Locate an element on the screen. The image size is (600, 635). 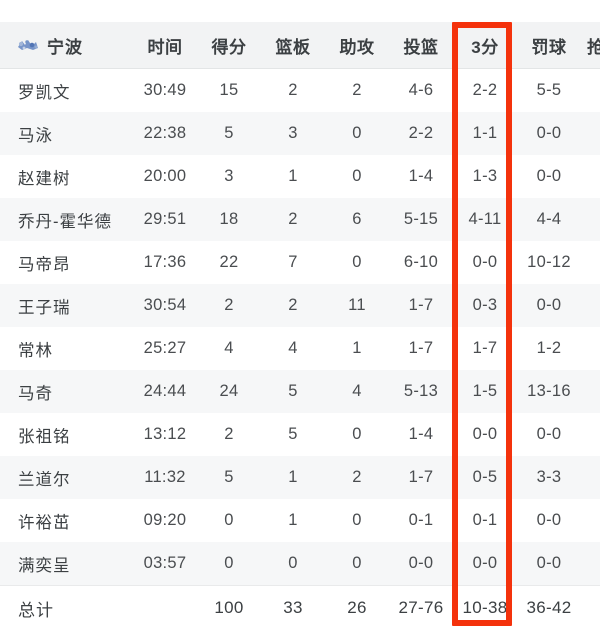
table-row: 乔丹-霍华德 29:51 18 2 6 5-15 4-11 4-4 is located at coordinates (300, 219).